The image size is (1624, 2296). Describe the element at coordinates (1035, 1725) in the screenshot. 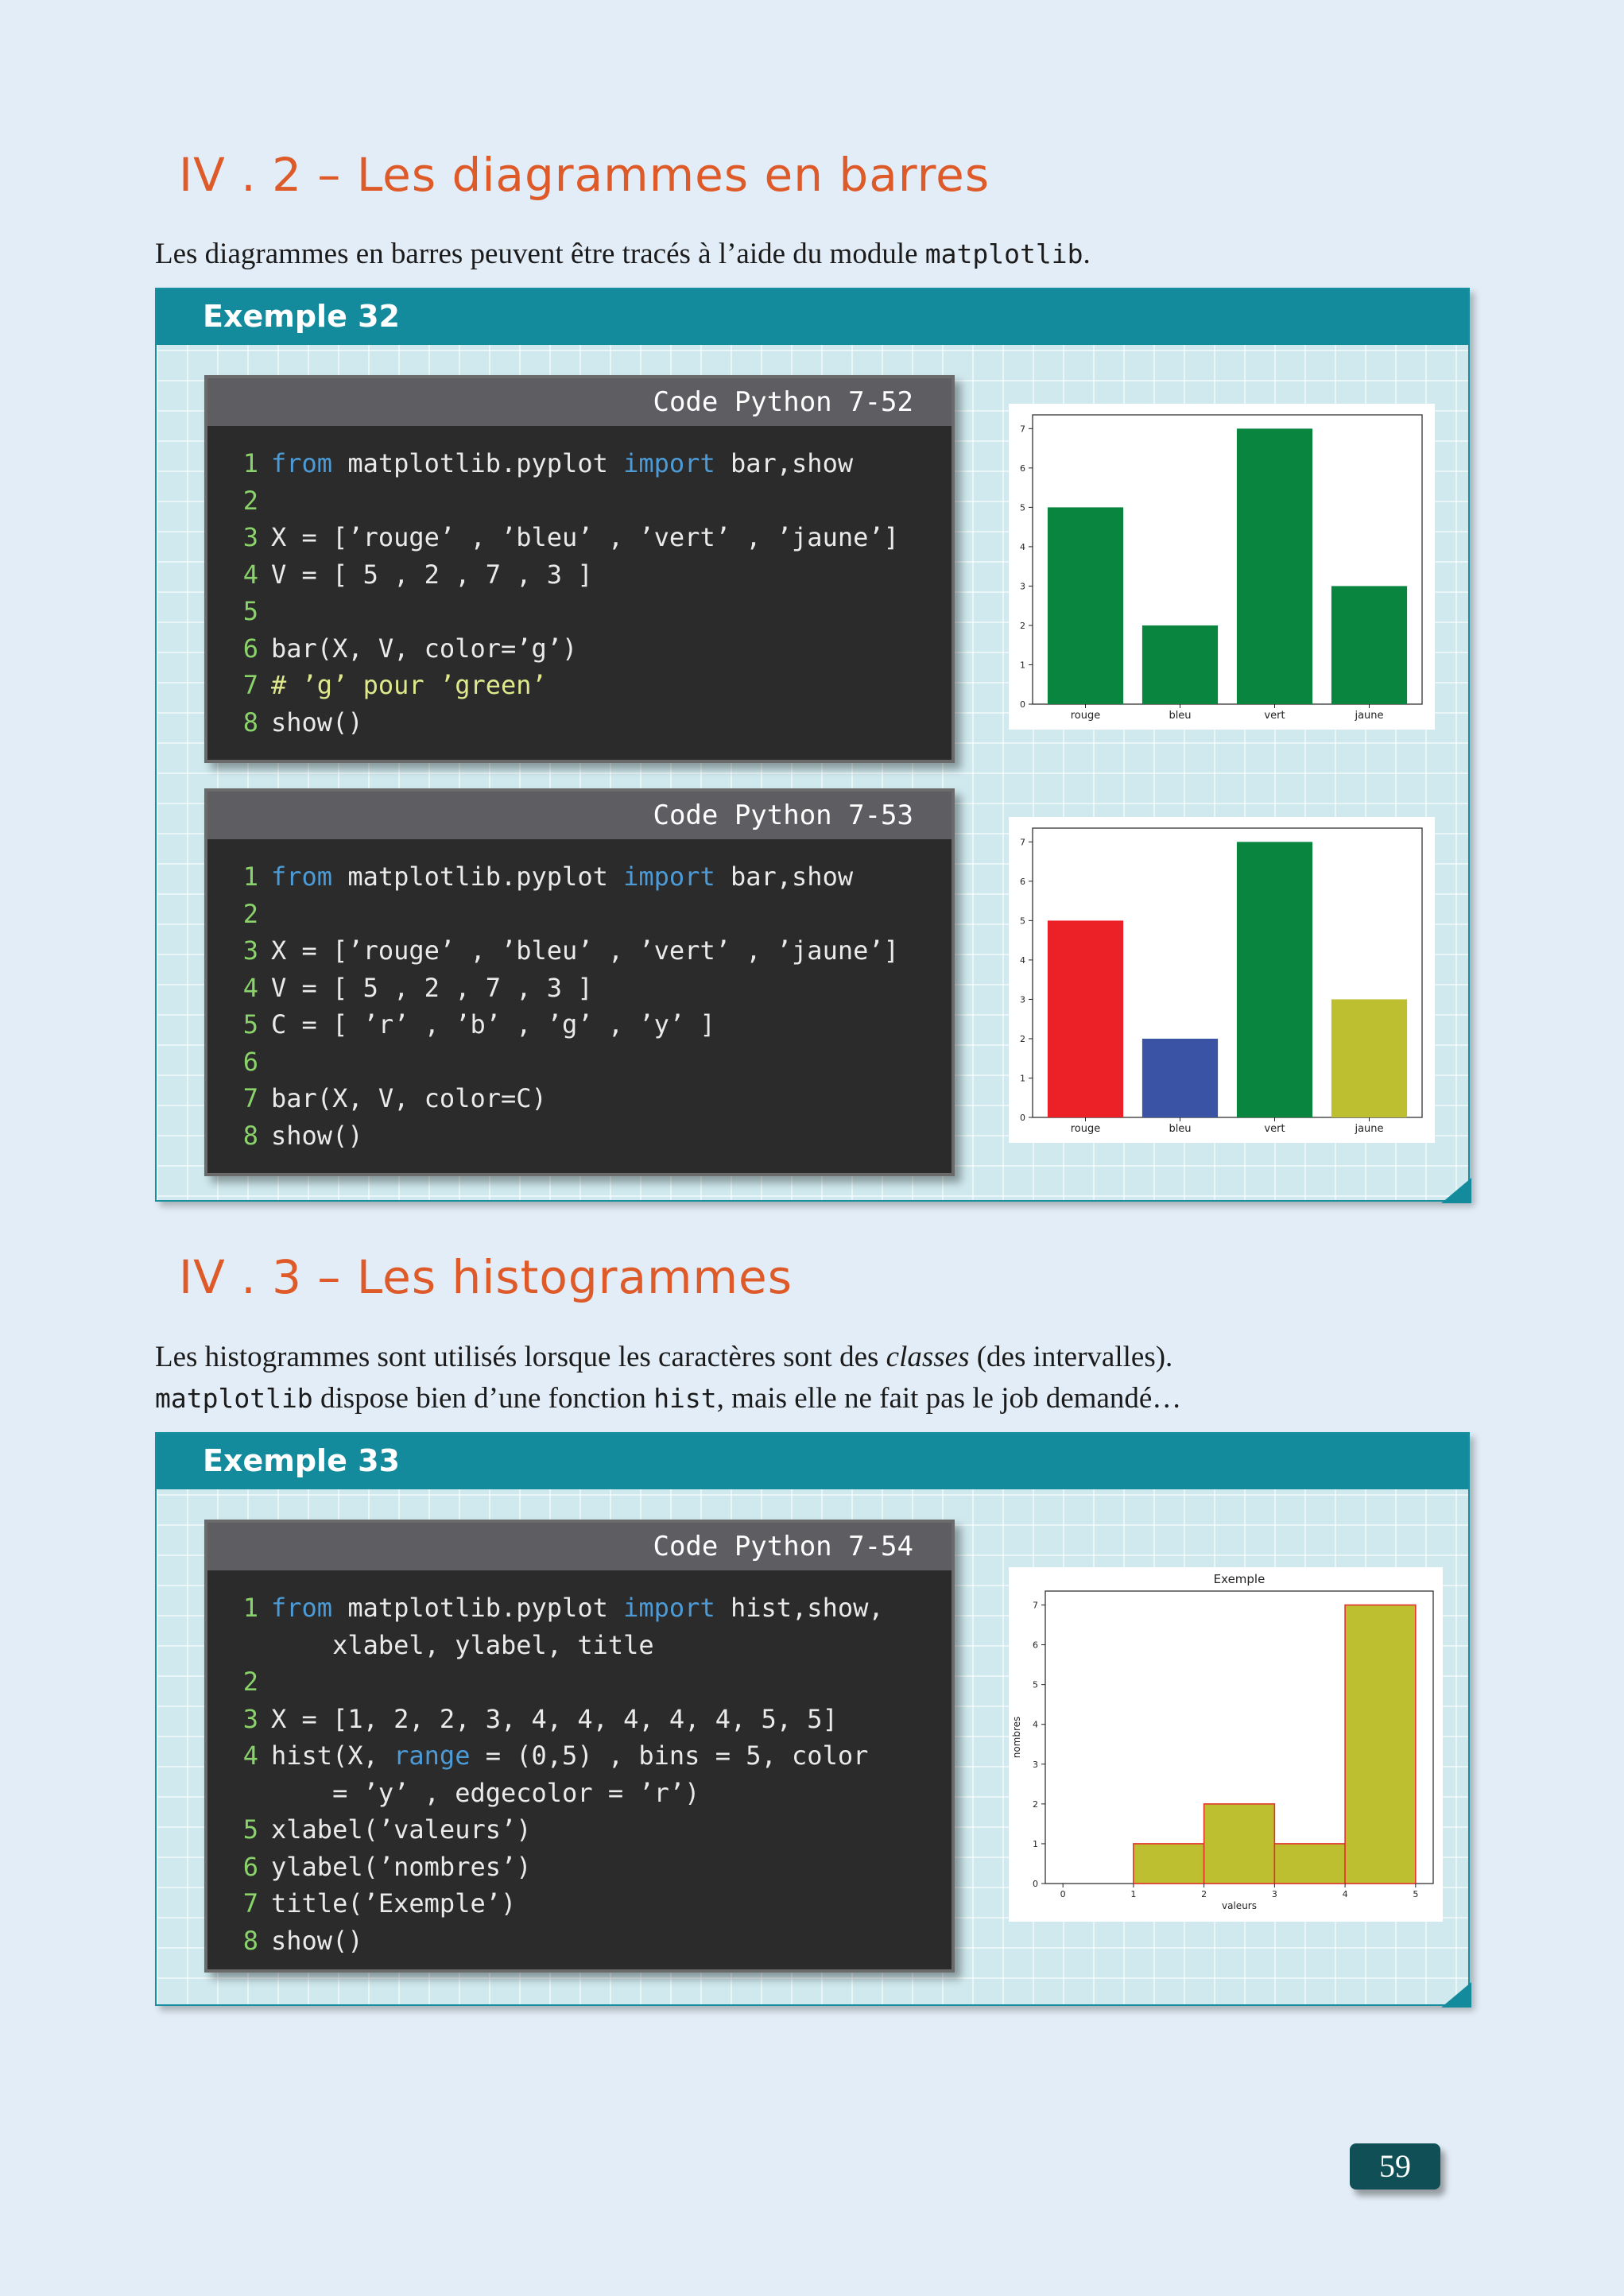

I see `y-tick-label: 4` at that location.